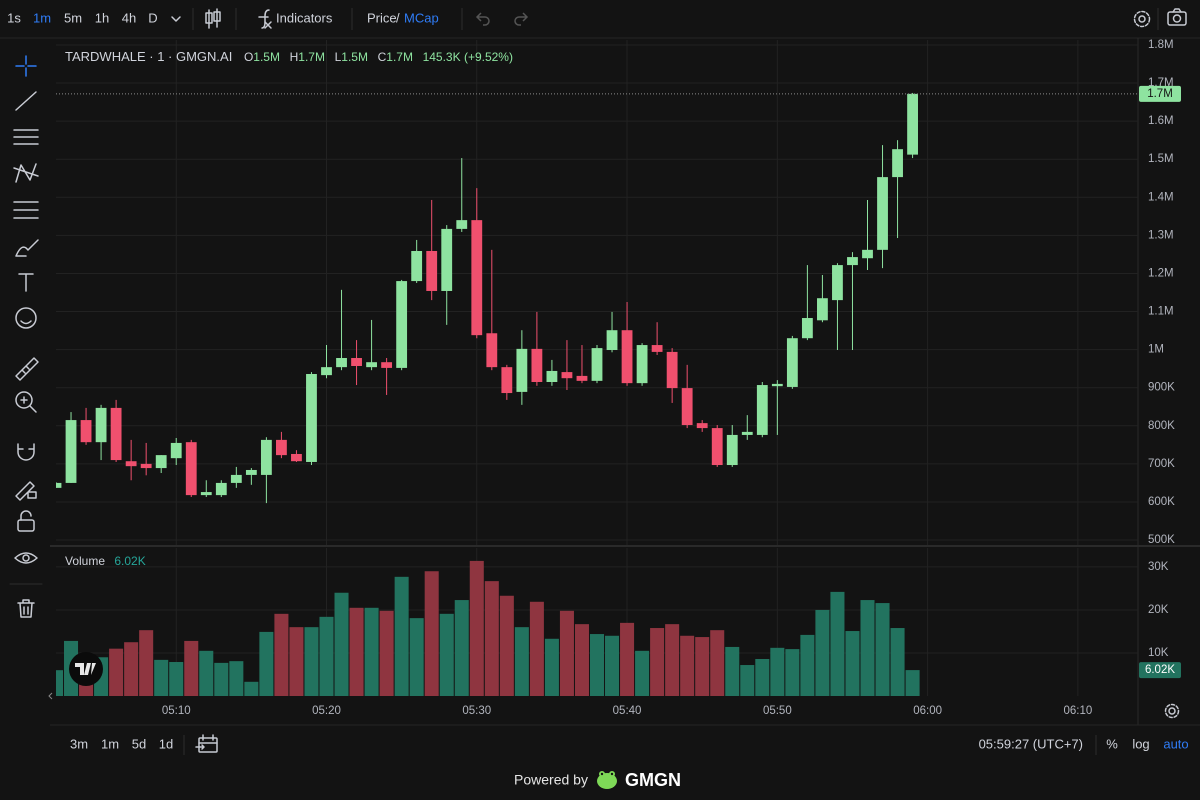 Image resolution: width=1200 pixels, height=800 pixels. Describe the element at coordinates (1161, 426) in the screenshot. I see `y-tick-label: 800K` at that location.